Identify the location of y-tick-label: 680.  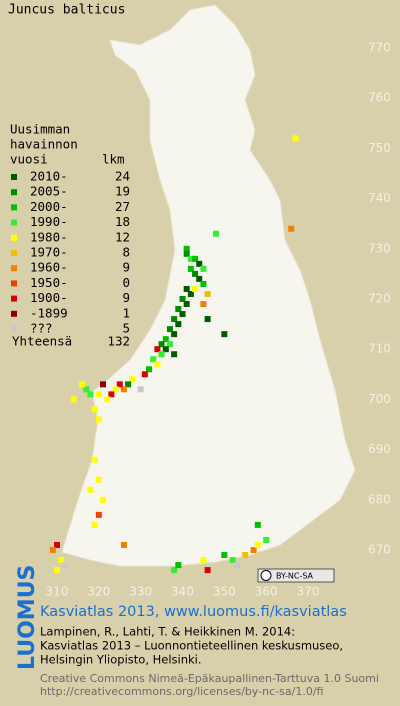
(379, 499).